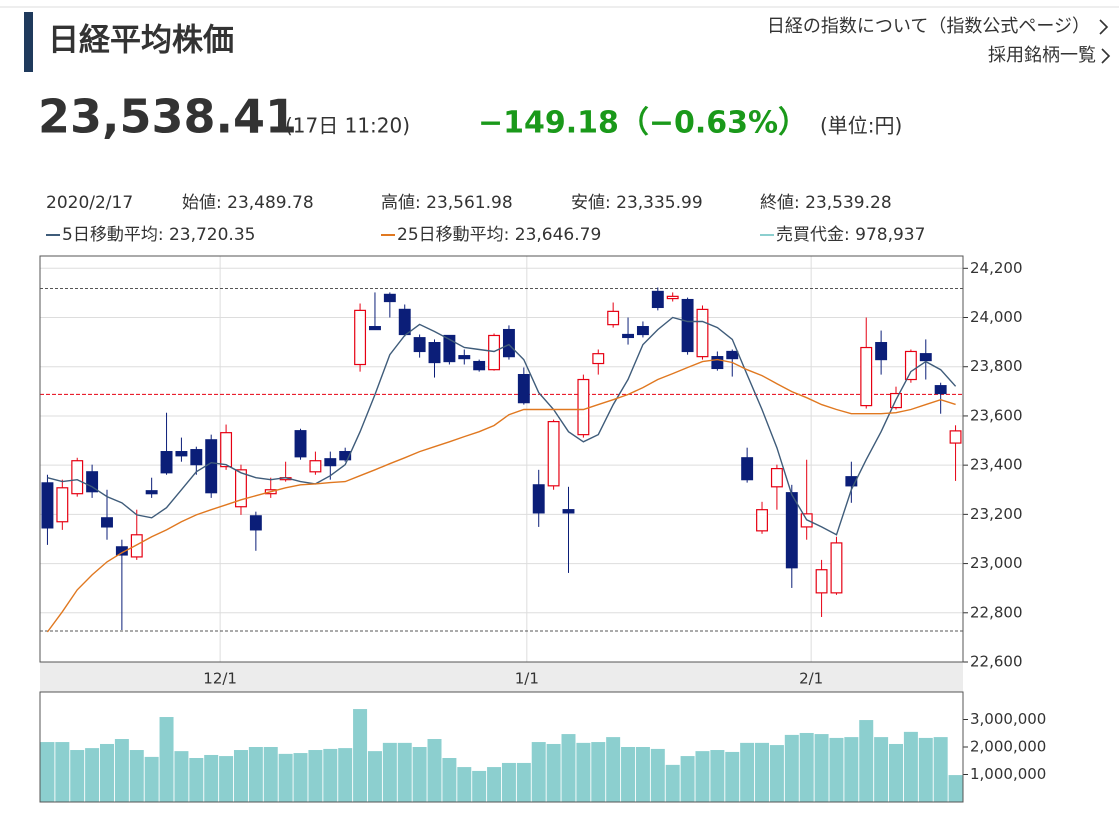 Image resolution: width=1119 pixels, height=827 pixels. I want to click on y-tick-label: 23,800, so click(996, 366).